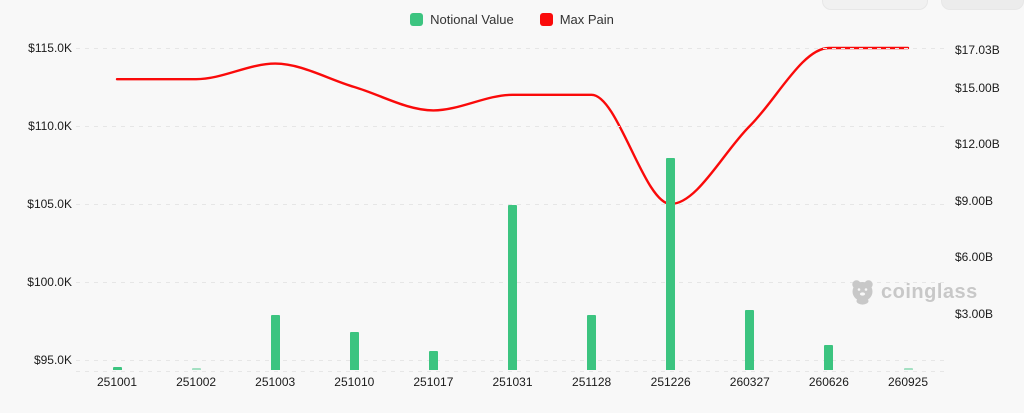 The width and height of the screenshot is (1024, 413). What do you see at coordinates (417, 19) in the screenshot?
I see `notional-value-swatch-icon` at bounding box center [417, 19].